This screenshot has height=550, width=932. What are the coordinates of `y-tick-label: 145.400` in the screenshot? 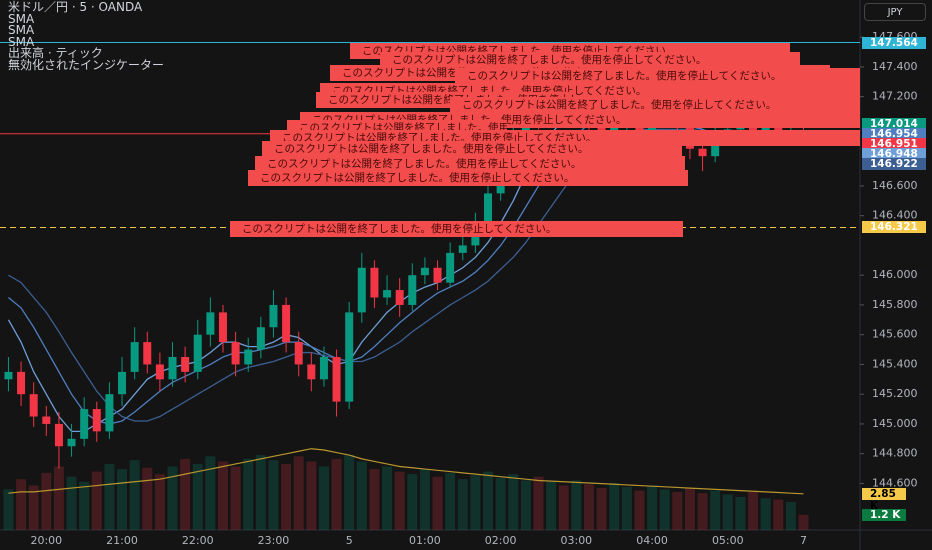 It's located at (895, 363).